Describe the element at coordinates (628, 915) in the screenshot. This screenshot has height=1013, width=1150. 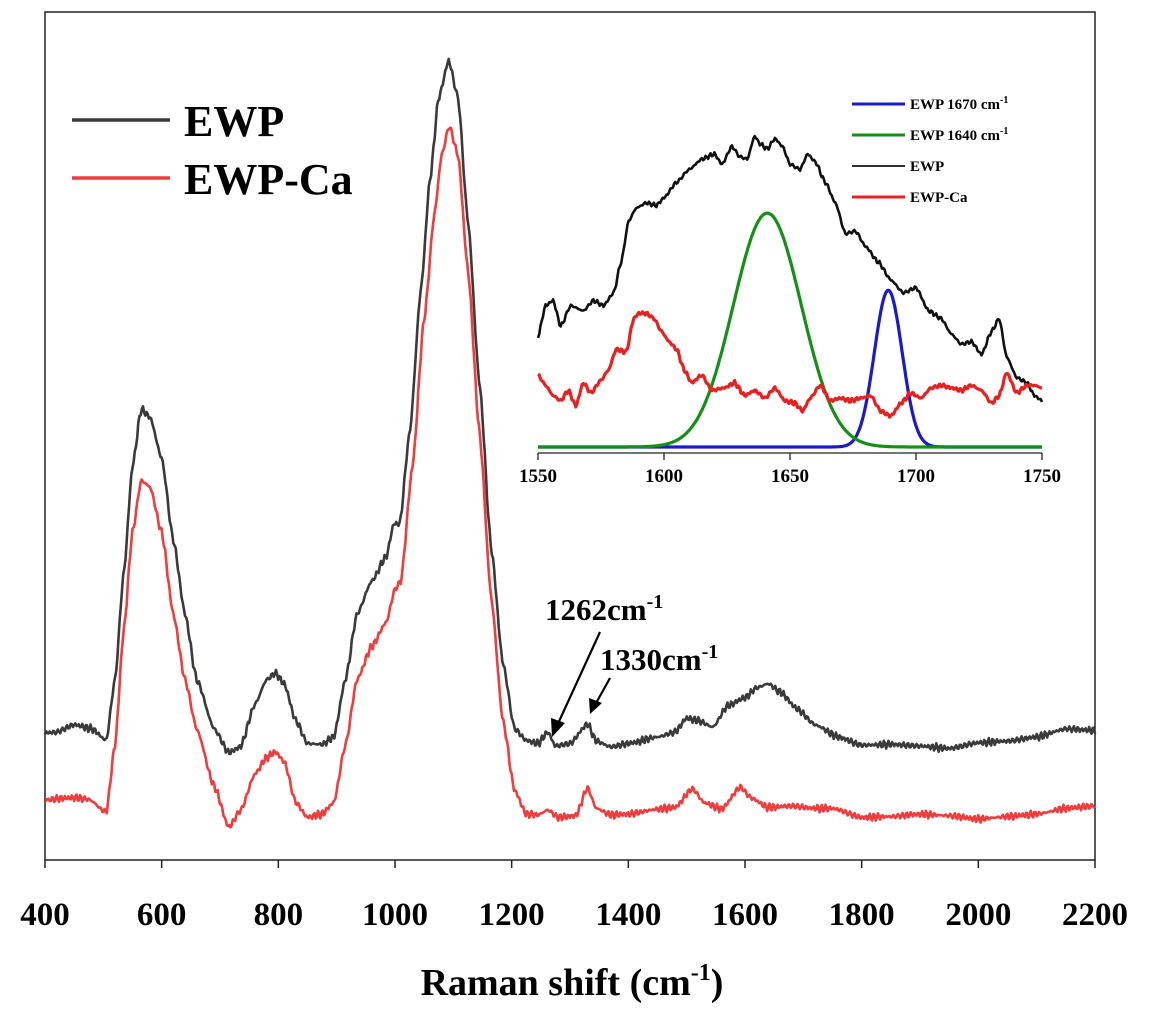
I see `x-tick-label-1400: 1400` at that location.